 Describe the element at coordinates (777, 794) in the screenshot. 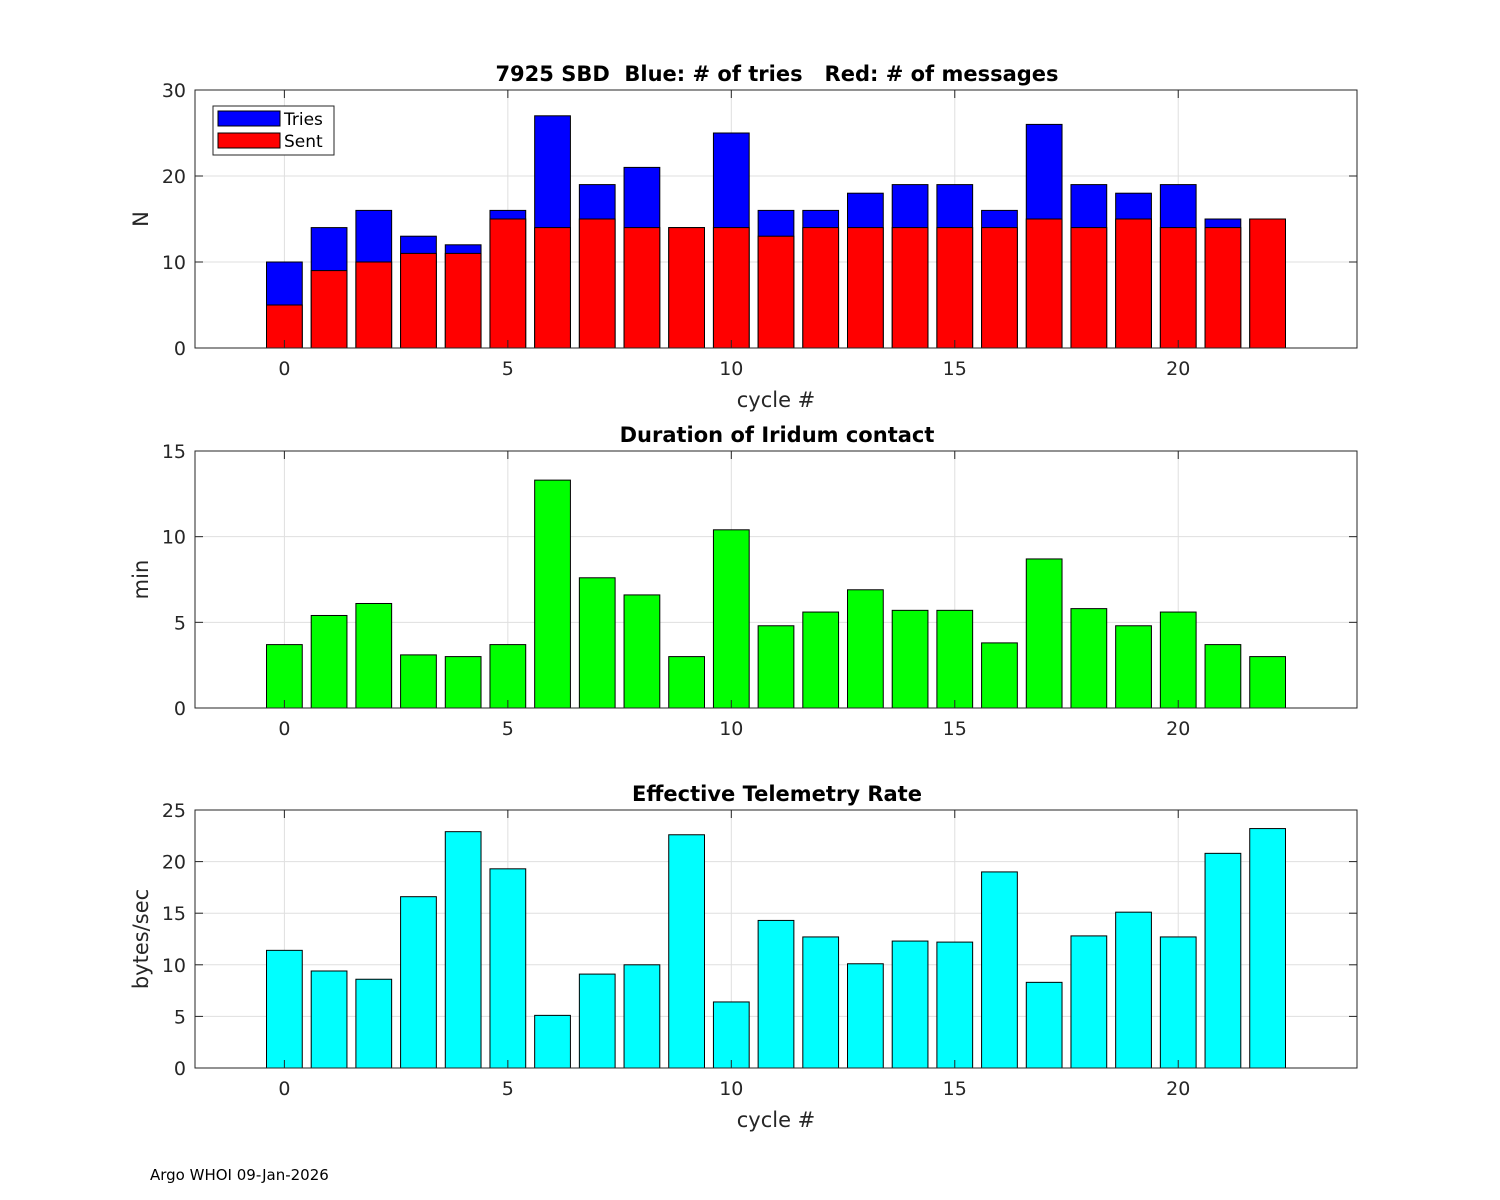

I see `chart-title: Effective Telemetry Rate` at that location.